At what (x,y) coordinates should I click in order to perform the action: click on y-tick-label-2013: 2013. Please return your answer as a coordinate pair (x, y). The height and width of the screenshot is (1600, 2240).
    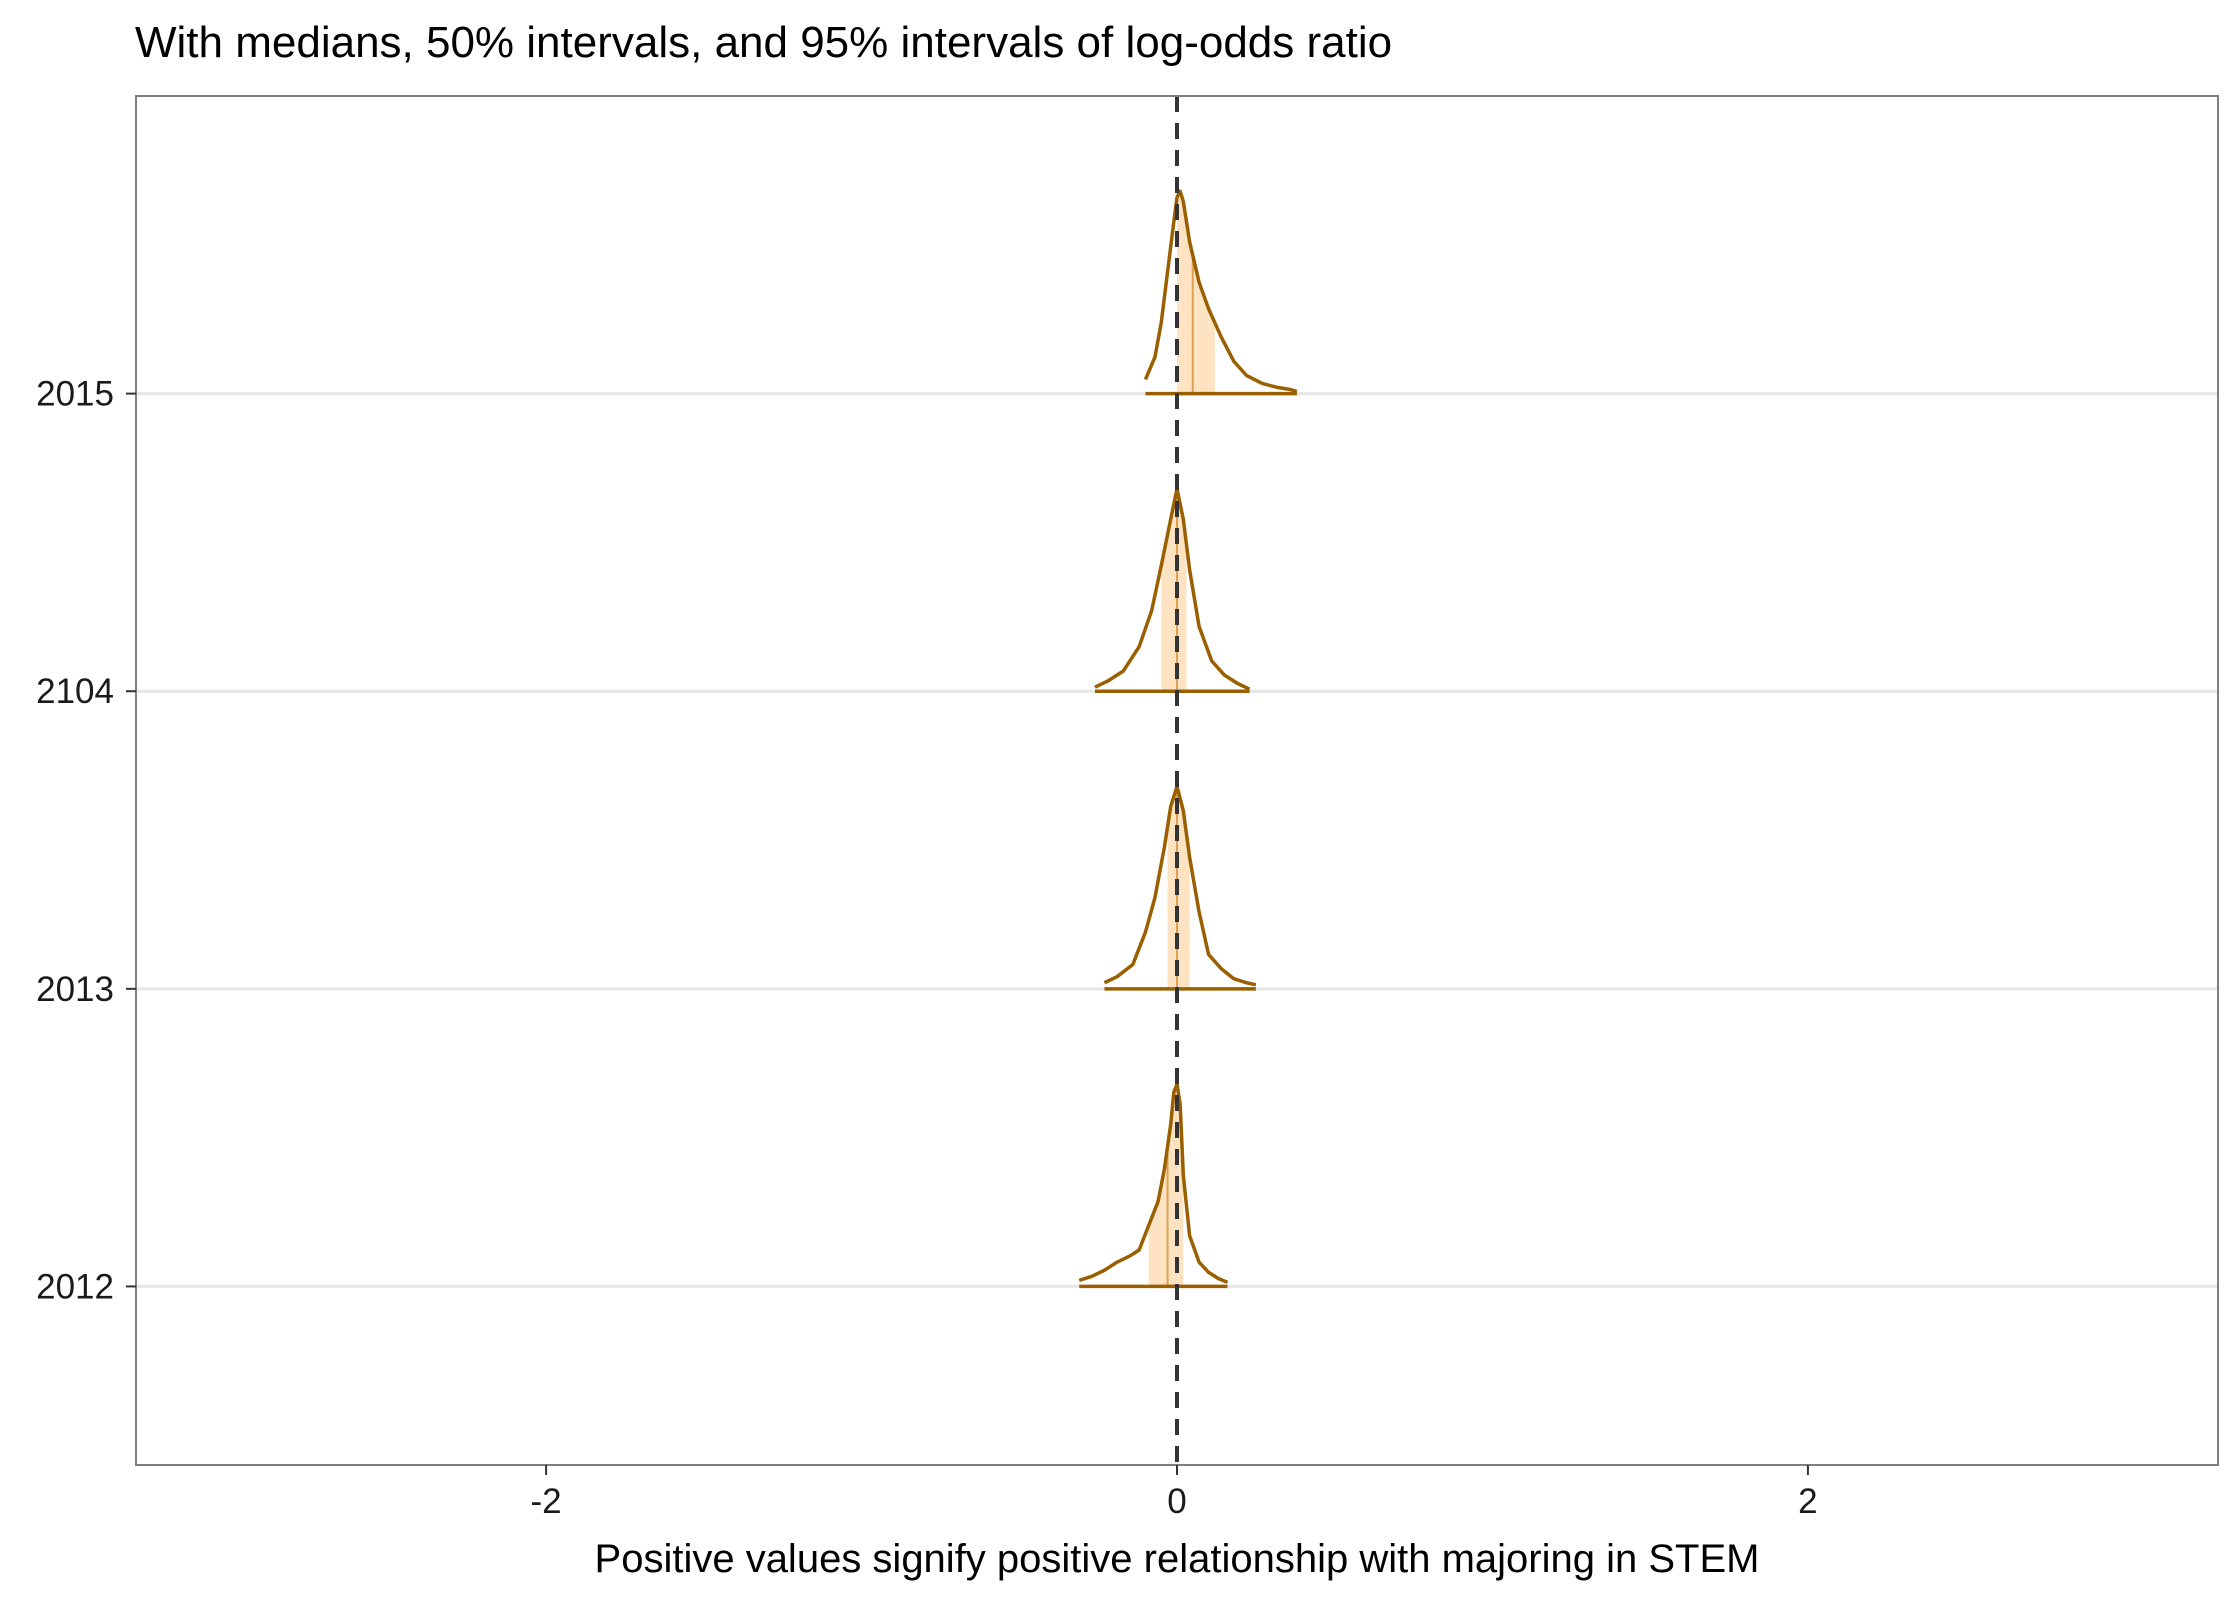
    Looking at the image, I should click on (75, 989).